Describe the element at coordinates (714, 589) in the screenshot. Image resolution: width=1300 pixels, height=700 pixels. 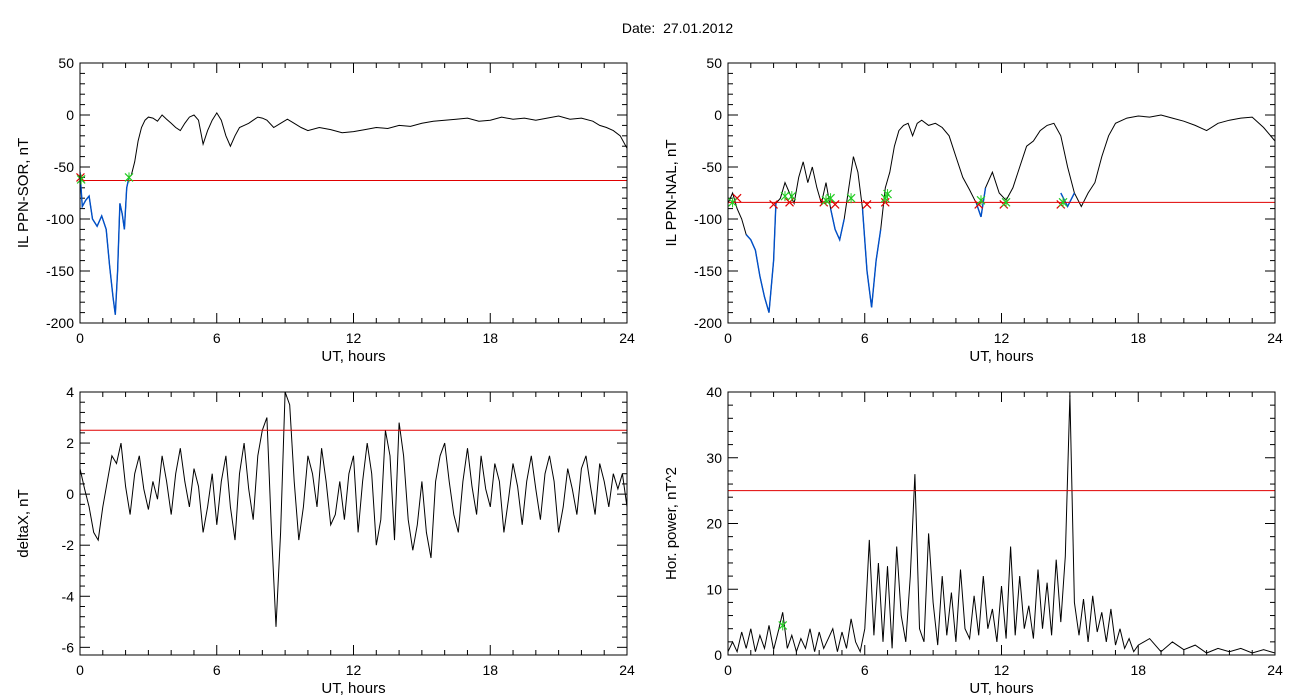
I see `y-tick-label: 10` at that location.